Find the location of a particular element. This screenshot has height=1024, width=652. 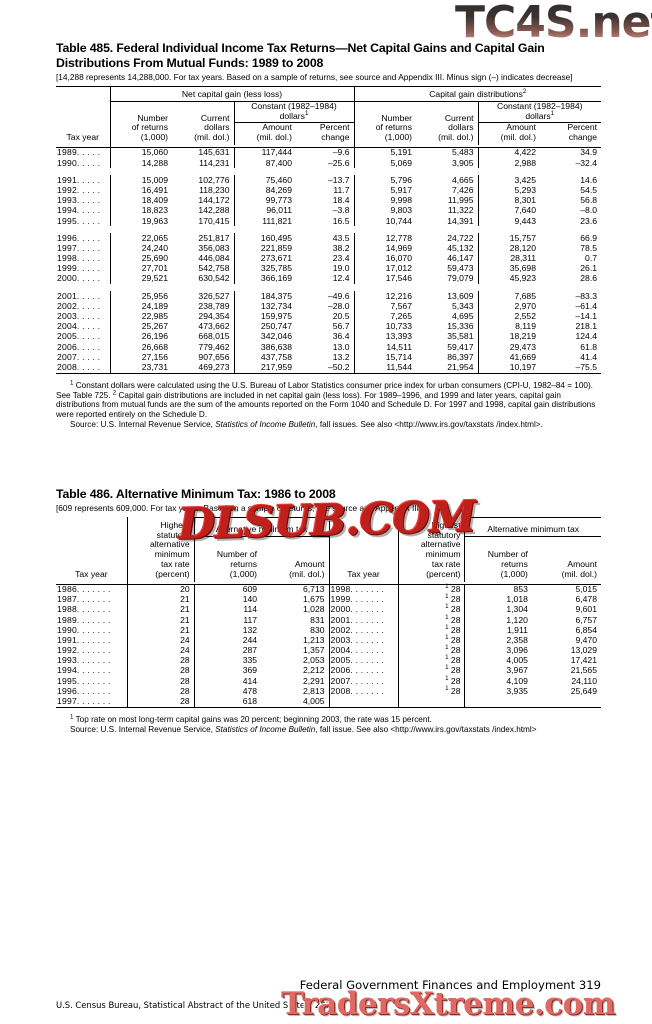

table-row-year: 1992. . . . . . . is located at coordinates (84, 650).